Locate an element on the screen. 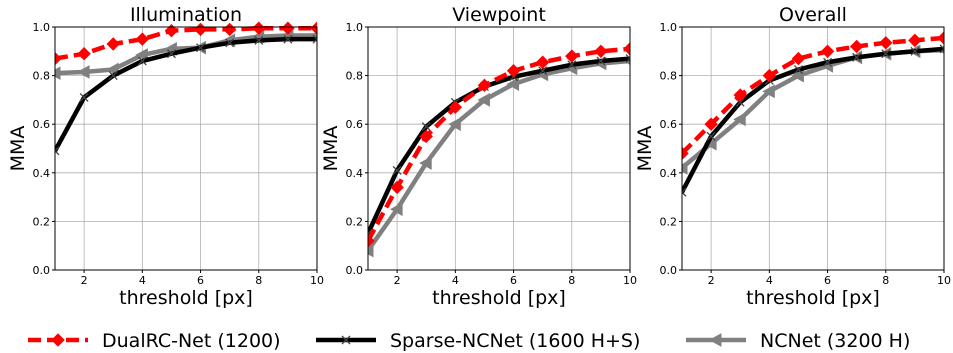  x-tick-label: 8 is located at coordinates (885, 280).